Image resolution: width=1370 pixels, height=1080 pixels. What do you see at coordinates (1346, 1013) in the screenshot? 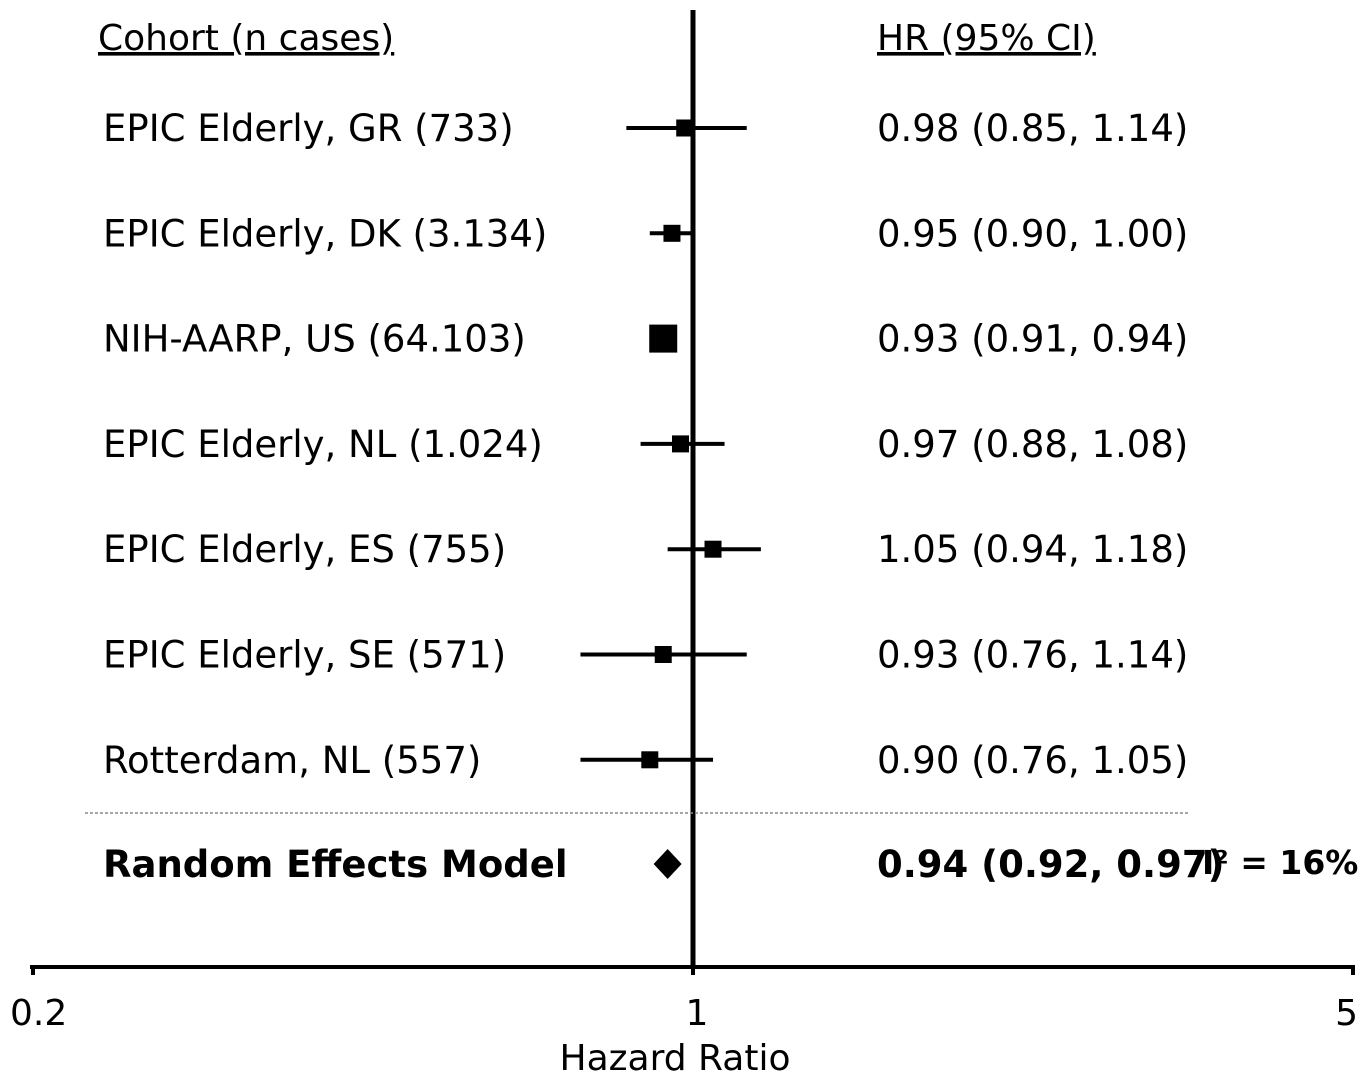
I see `x-tick-label: 5` at bounding box center [1346, 1013].